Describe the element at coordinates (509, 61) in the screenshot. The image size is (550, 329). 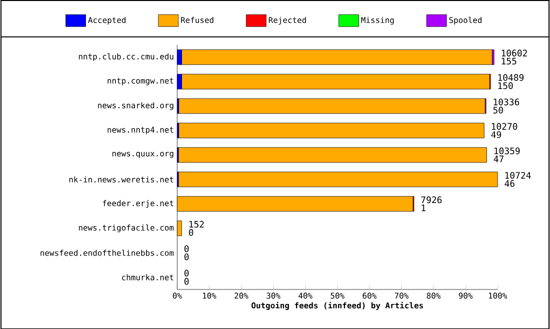
I see `annotation: 155` at that location.